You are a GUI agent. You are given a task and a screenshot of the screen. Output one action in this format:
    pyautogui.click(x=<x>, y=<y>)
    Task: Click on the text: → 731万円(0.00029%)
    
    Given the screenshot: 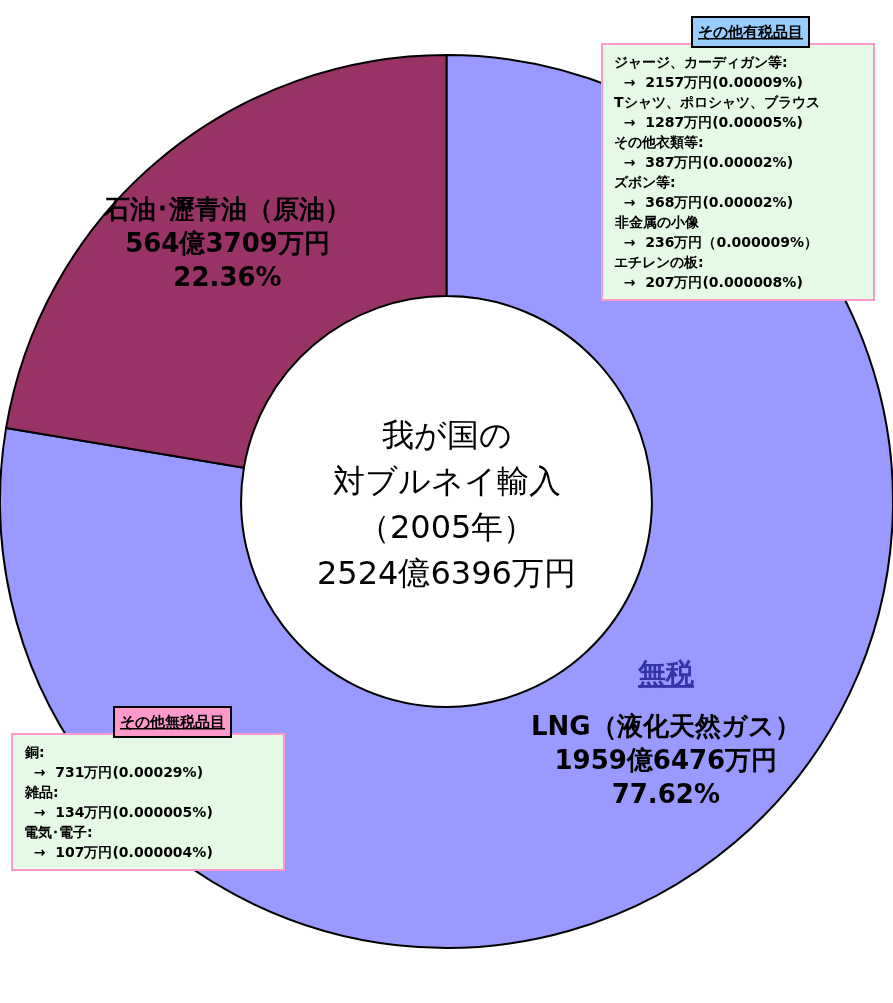 What is the action you would take?
    pyautogui.click(x=114, y=772)
    